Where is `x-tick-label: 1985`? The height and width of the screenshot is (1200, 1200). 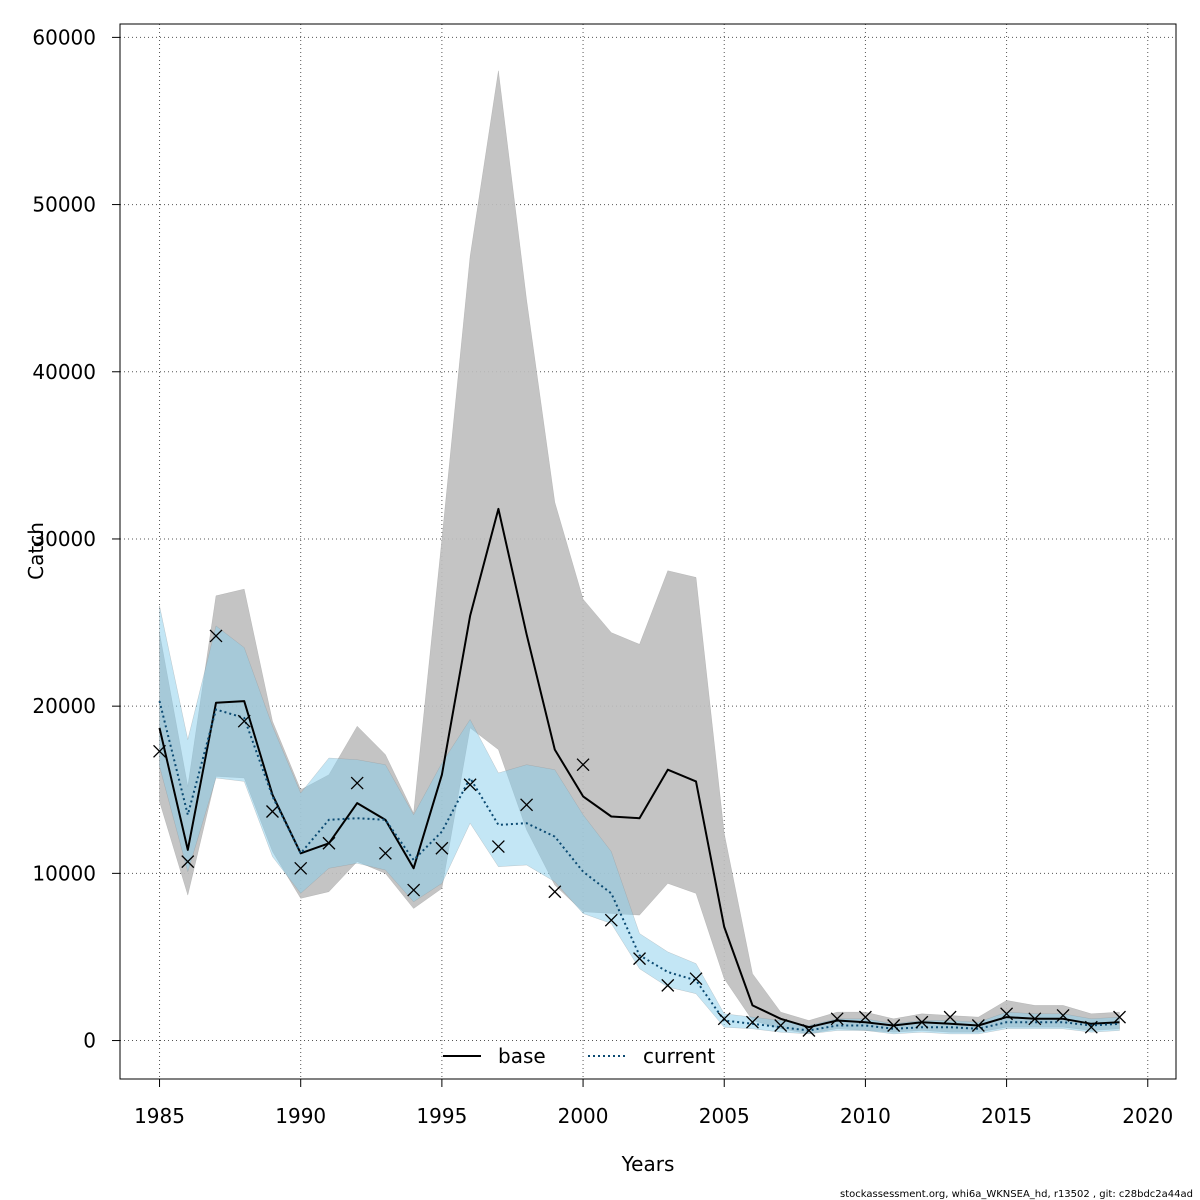
x-tick-label: 1985 is located at coordinates (159, 1116).